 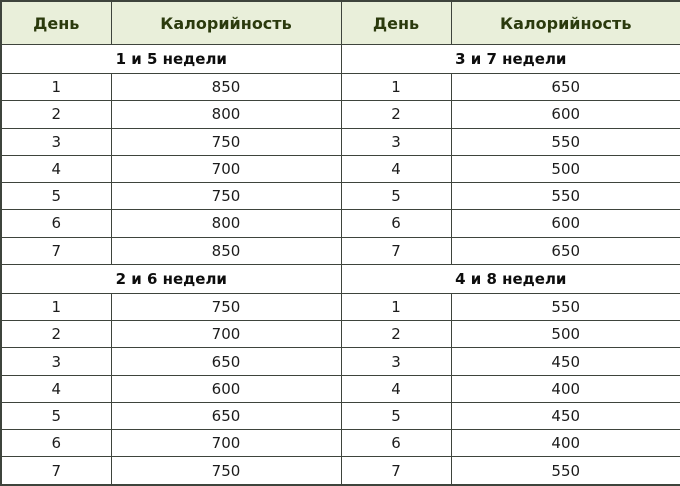 What do you see at coordinates (565, 22) in the screenshot?
I see `column-header-calories-right: Калорийность` at bounding box center [565, 22].